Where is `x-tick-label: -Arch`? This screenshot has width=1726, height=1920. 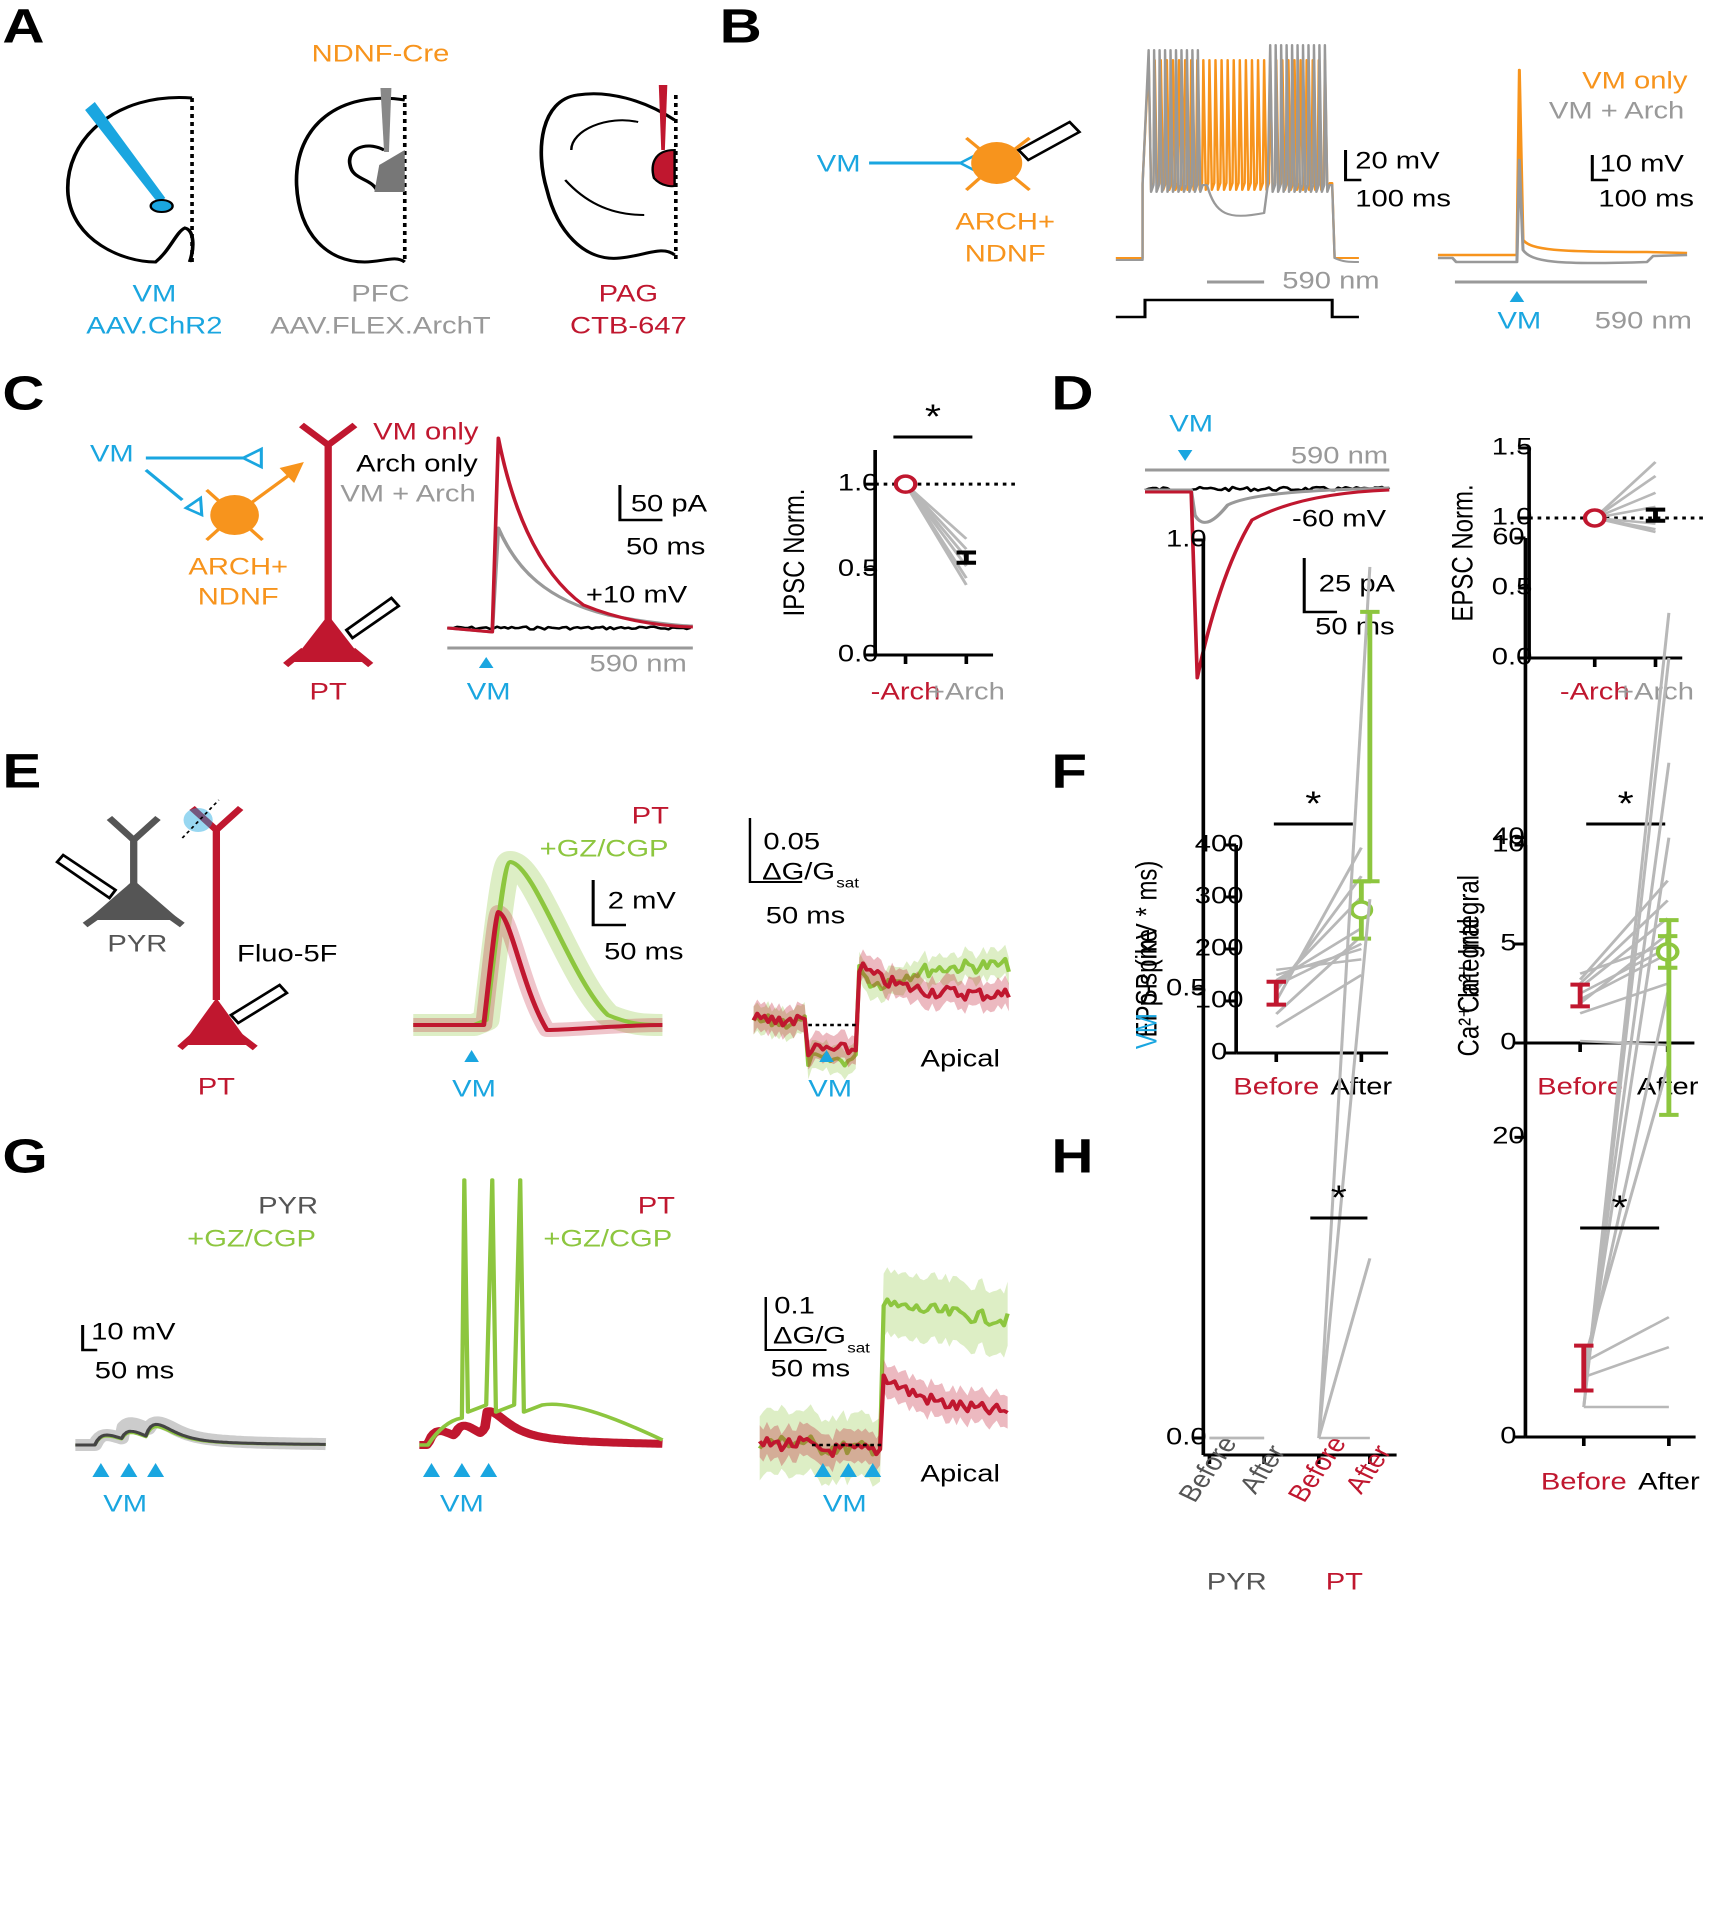 x-tick-label: -Arch is located at coordinates (1595, 691).